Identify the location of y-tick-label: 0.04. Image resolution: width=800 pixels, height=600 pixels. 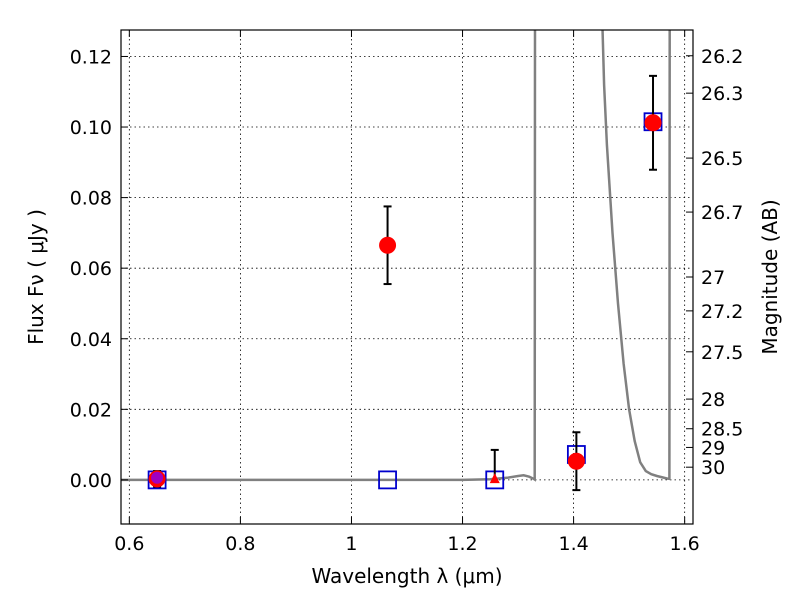
(91, 340).